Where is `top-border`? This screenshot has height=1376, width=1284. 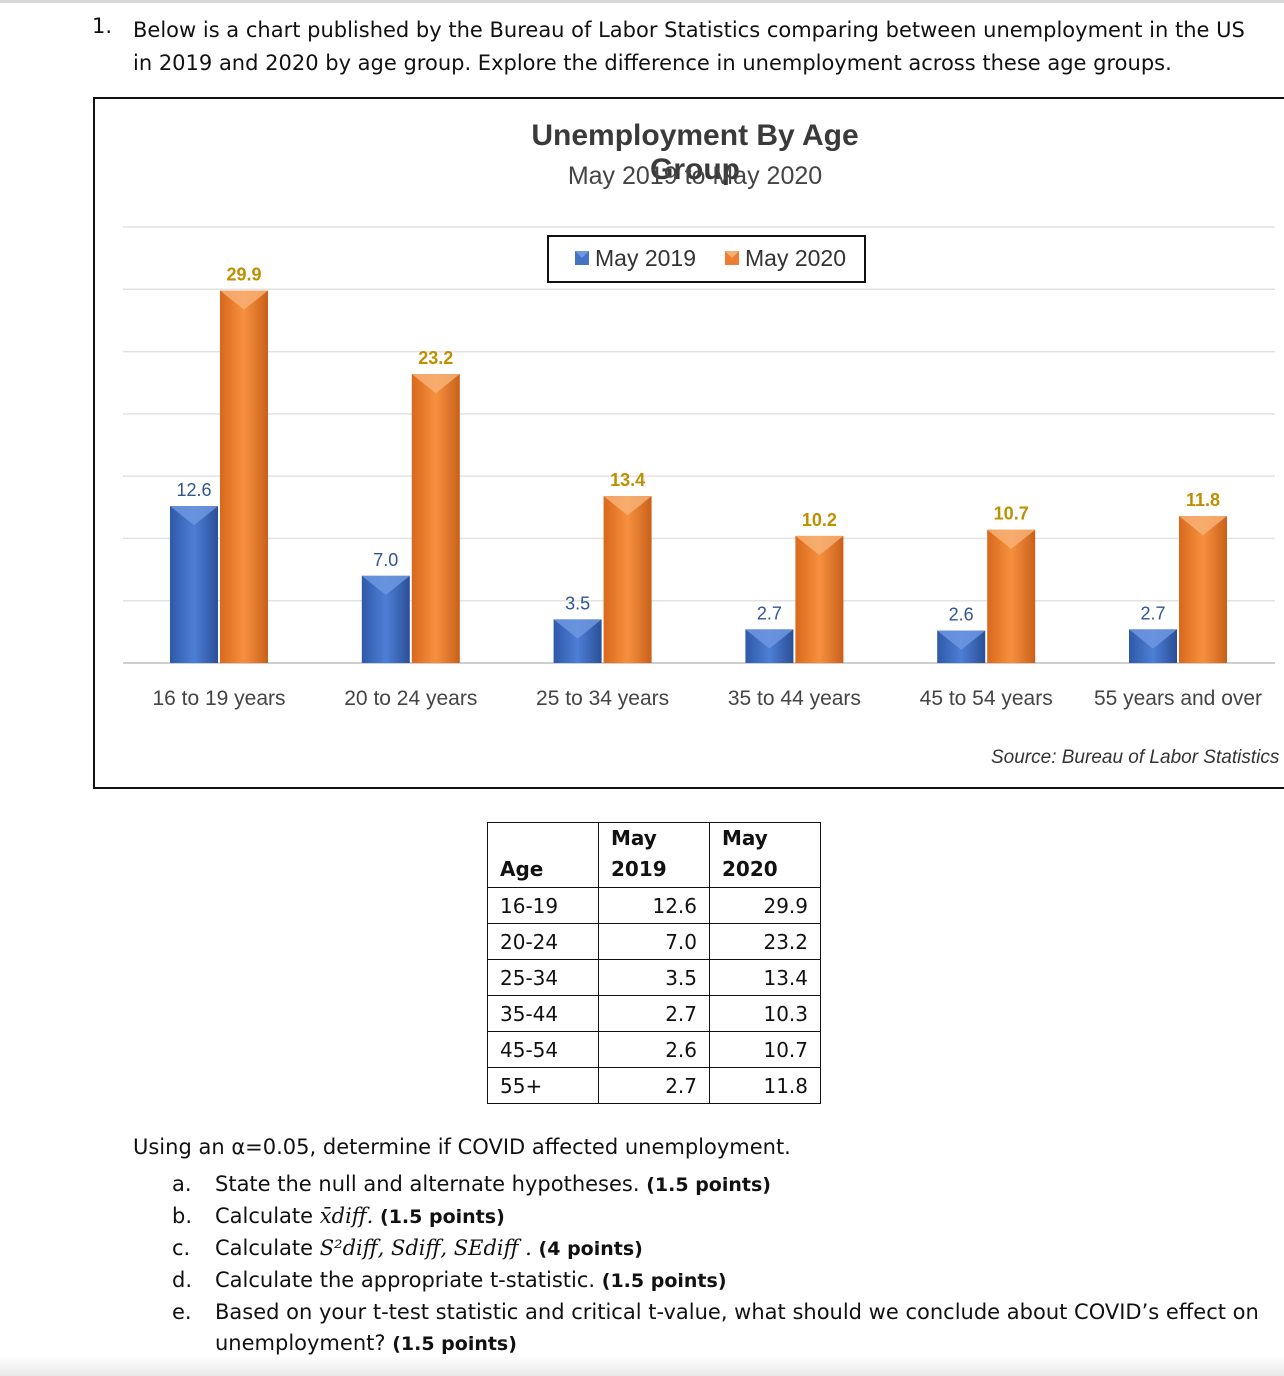
top-border is located at coordinates (642, 1).